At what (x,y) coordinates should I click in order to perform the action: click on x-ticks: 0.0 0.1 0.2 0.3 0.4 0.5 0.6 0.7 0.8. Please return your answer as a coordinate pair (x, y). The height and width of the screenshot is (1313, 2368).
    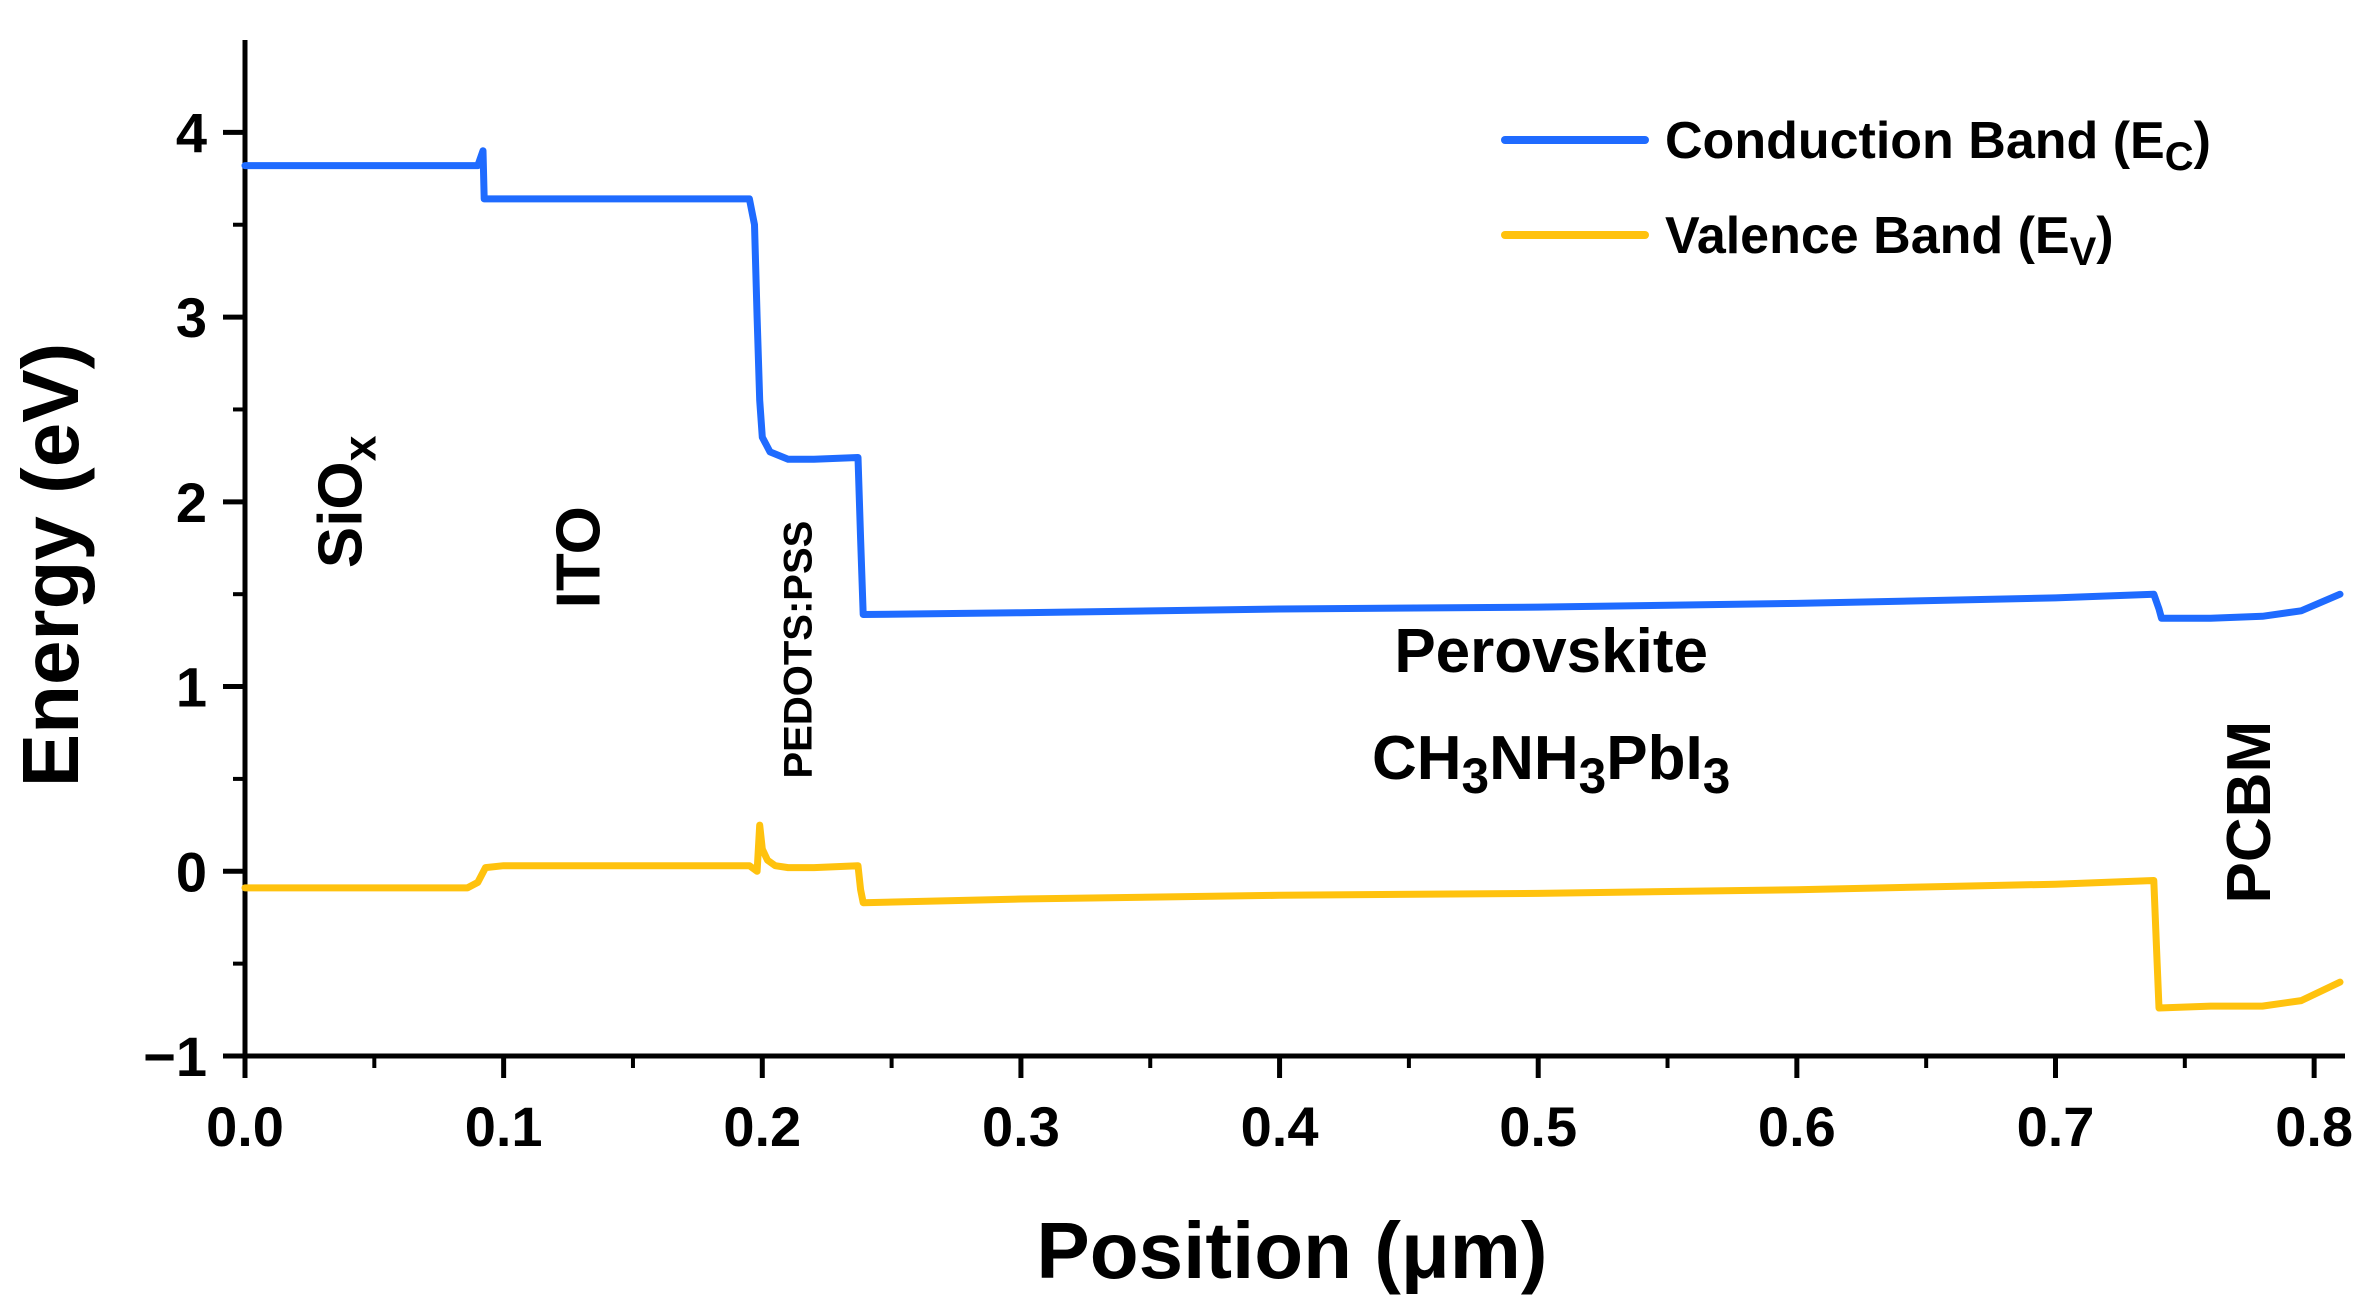
    Looking at the image, I should click on (1279, 1107).